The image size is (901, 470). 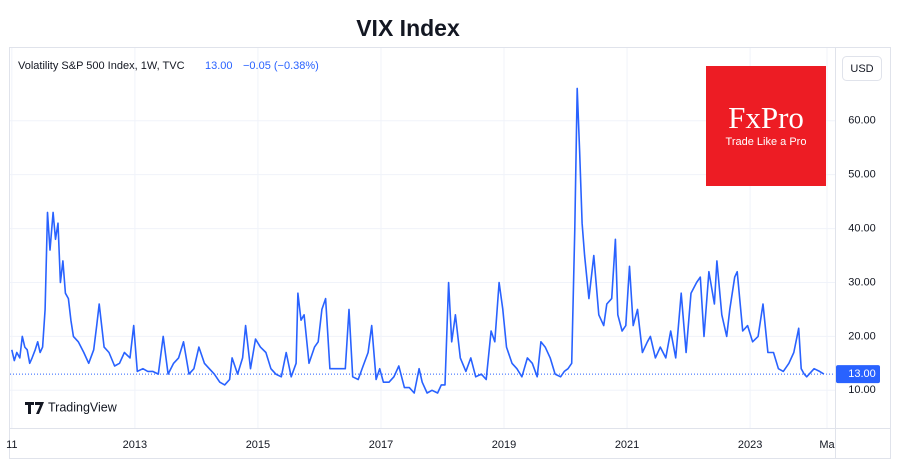 I want to click on price-label-box, so click(x=858, y=374).